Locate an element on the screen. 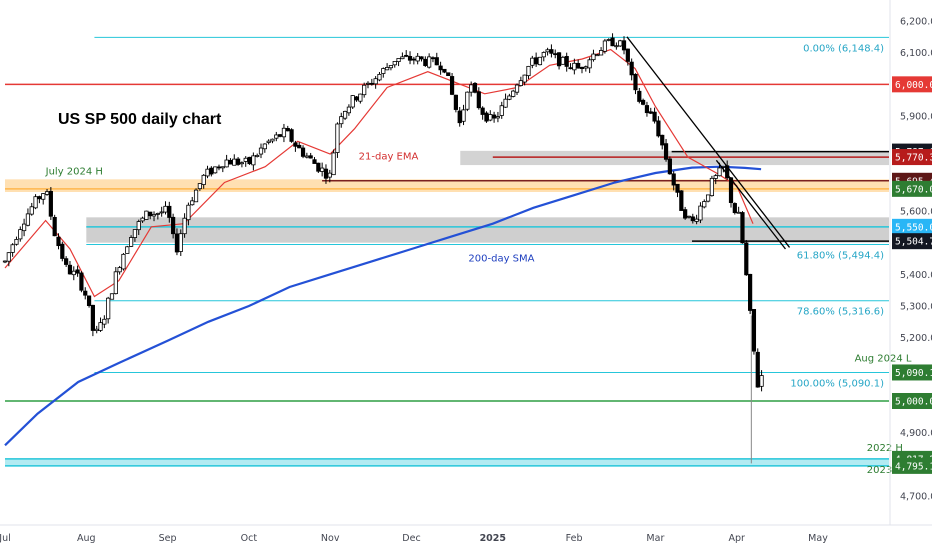 The height and width of the screenshot is (550, 932). annotation-label: 2022 H is located at coordinates (885, 448).